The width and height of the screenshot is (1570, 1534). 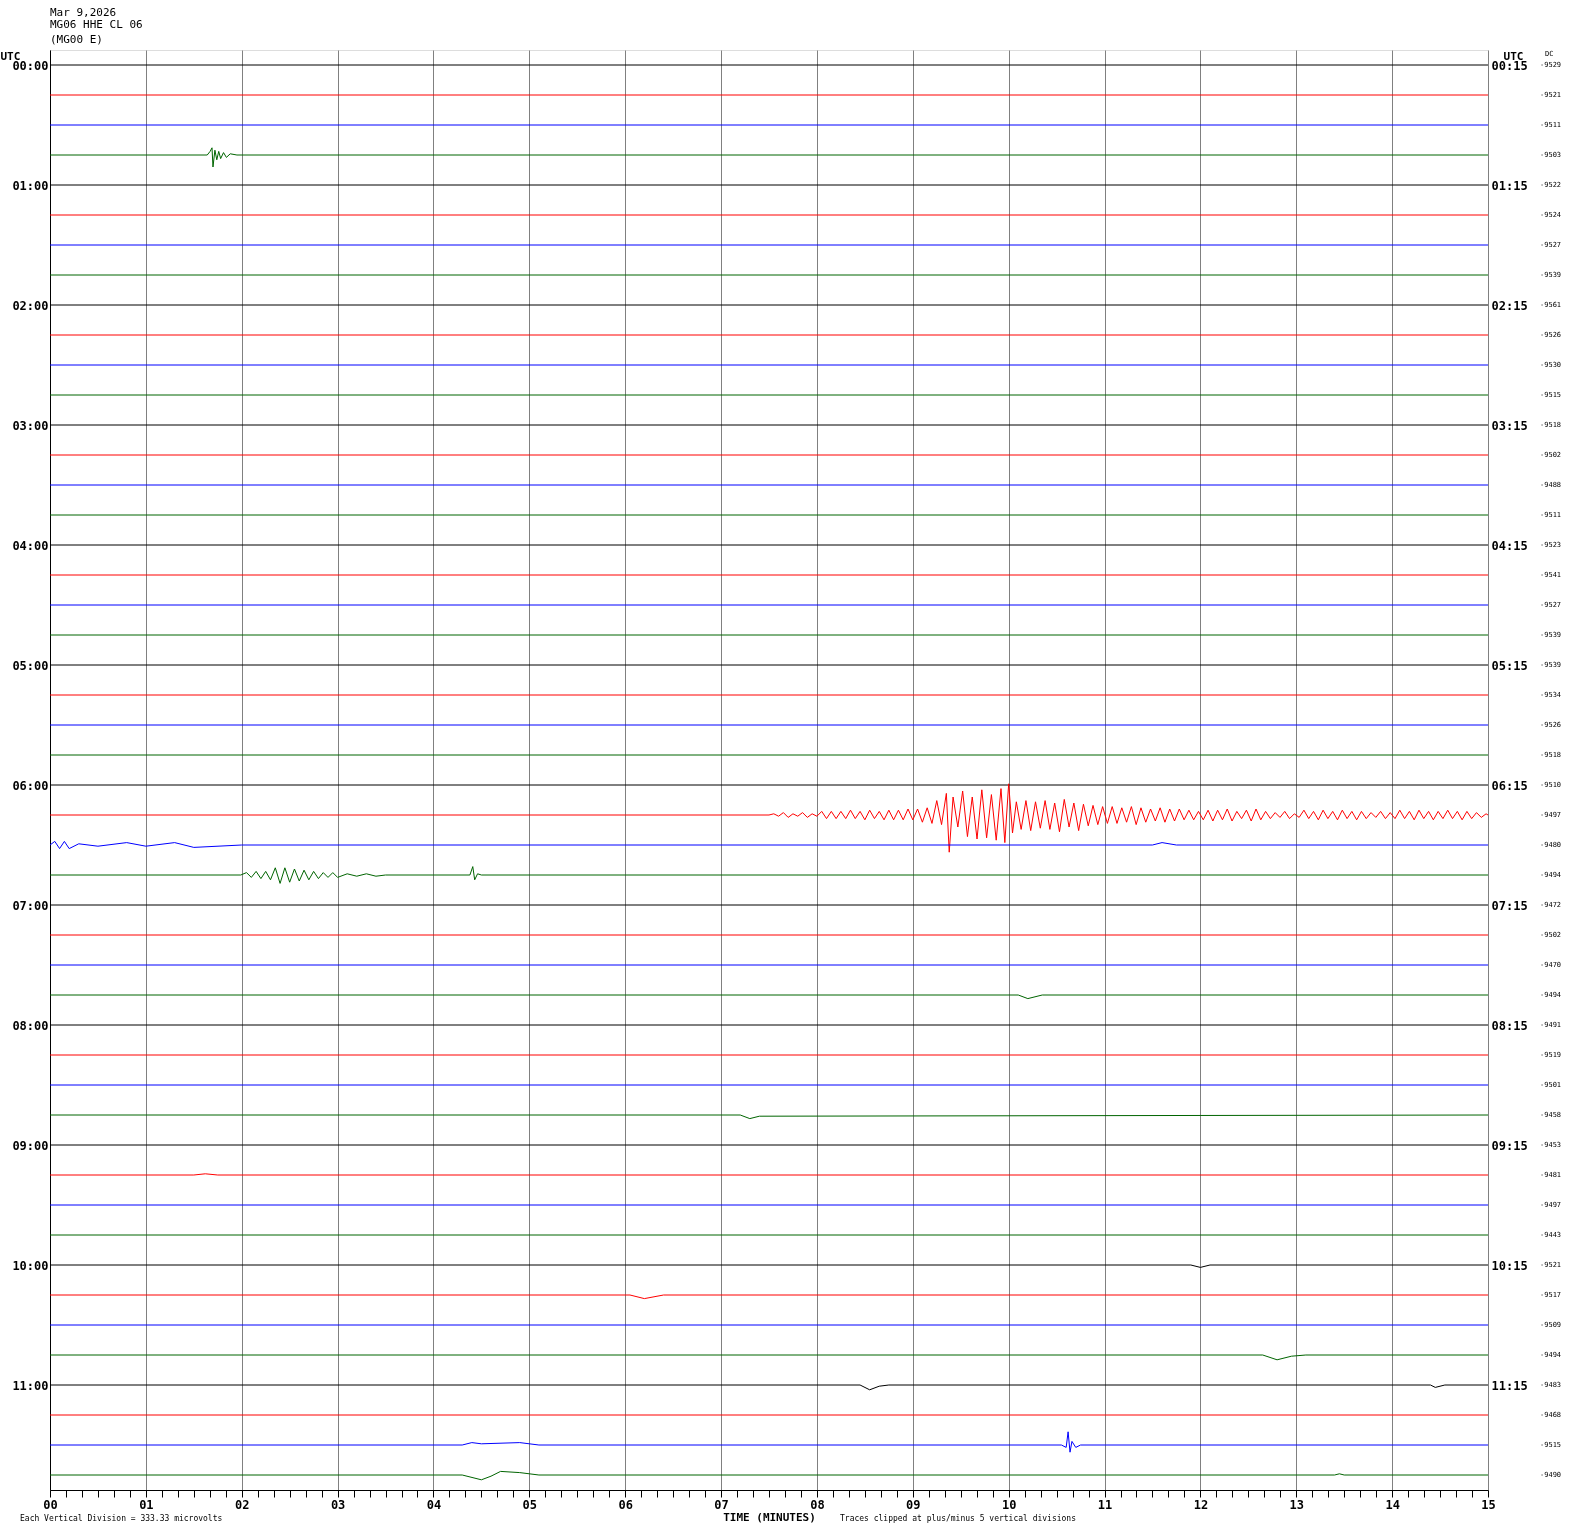 What do you see at coordinates (96, 32) in the screenshot?
I see `chart-subtitle: MG06 HHE CL 06 (MG00 E)` at bounding box center [96, 32].